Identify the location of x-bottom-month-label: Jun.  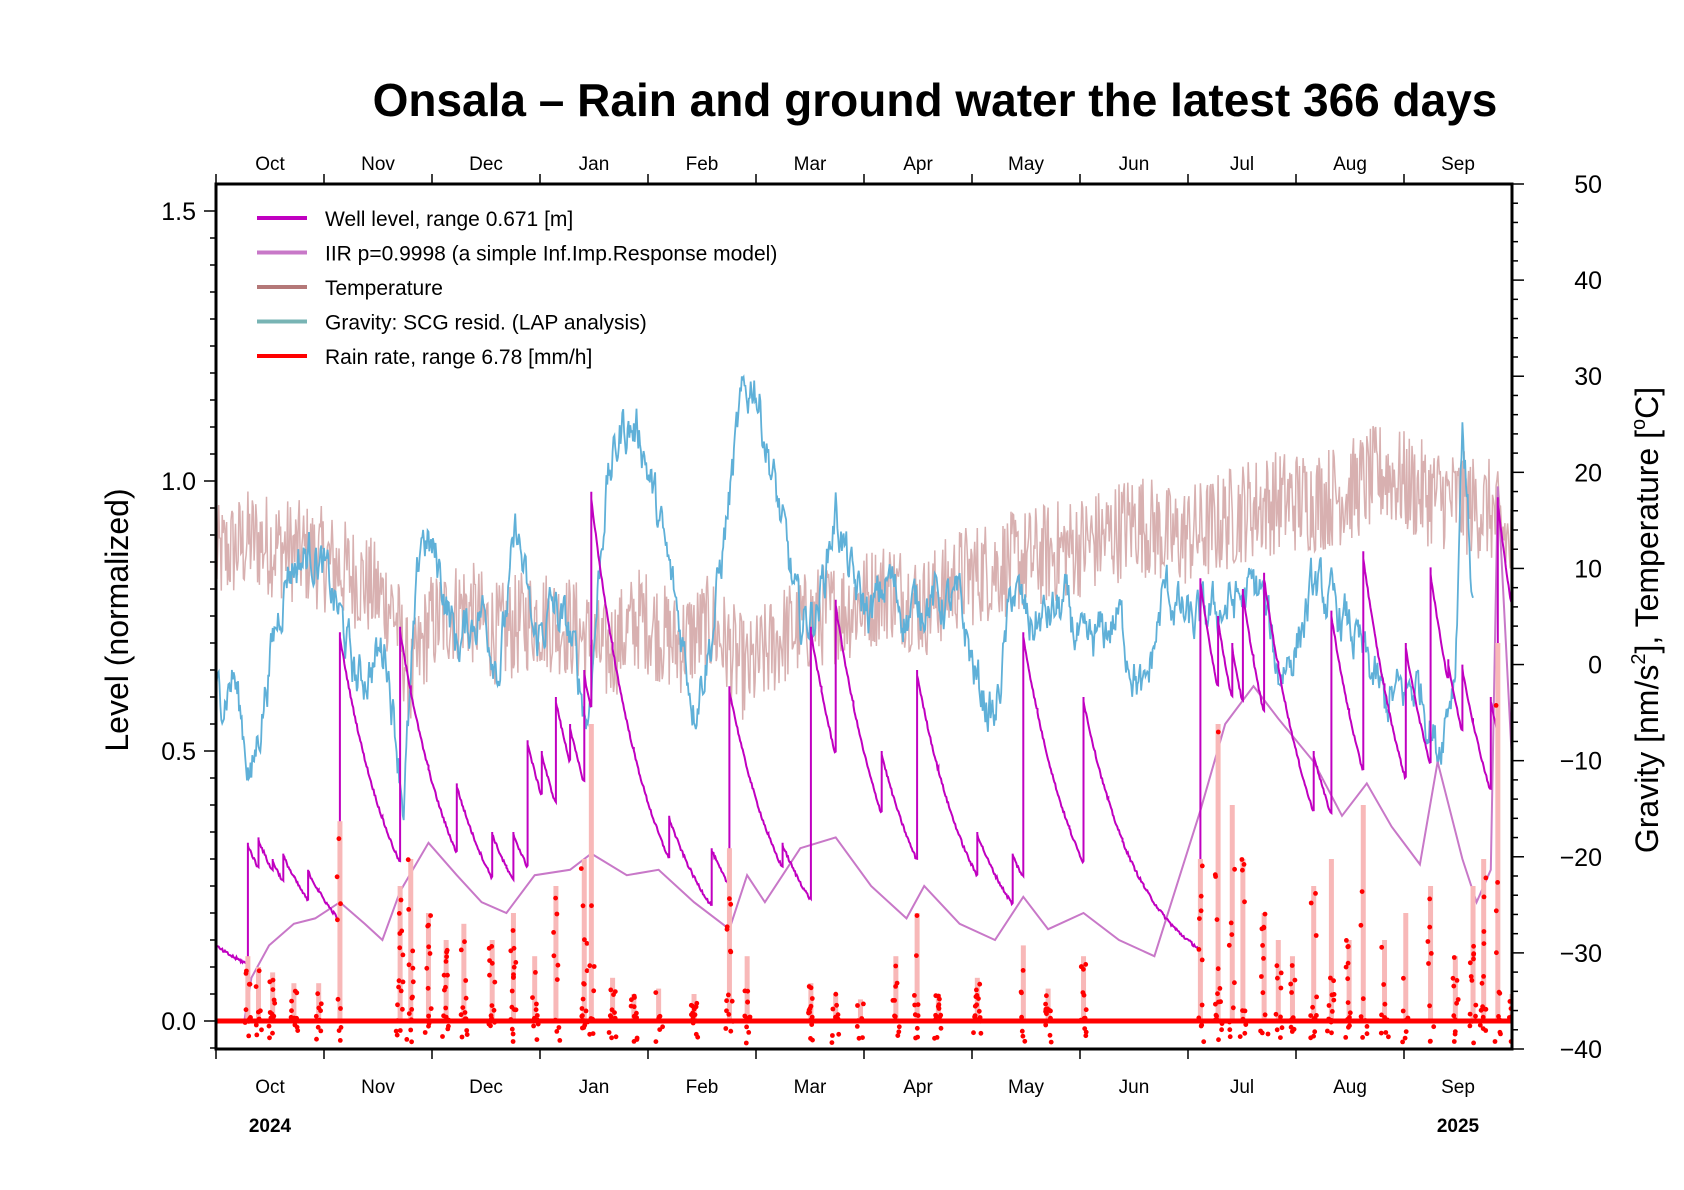
(1134, 1087).